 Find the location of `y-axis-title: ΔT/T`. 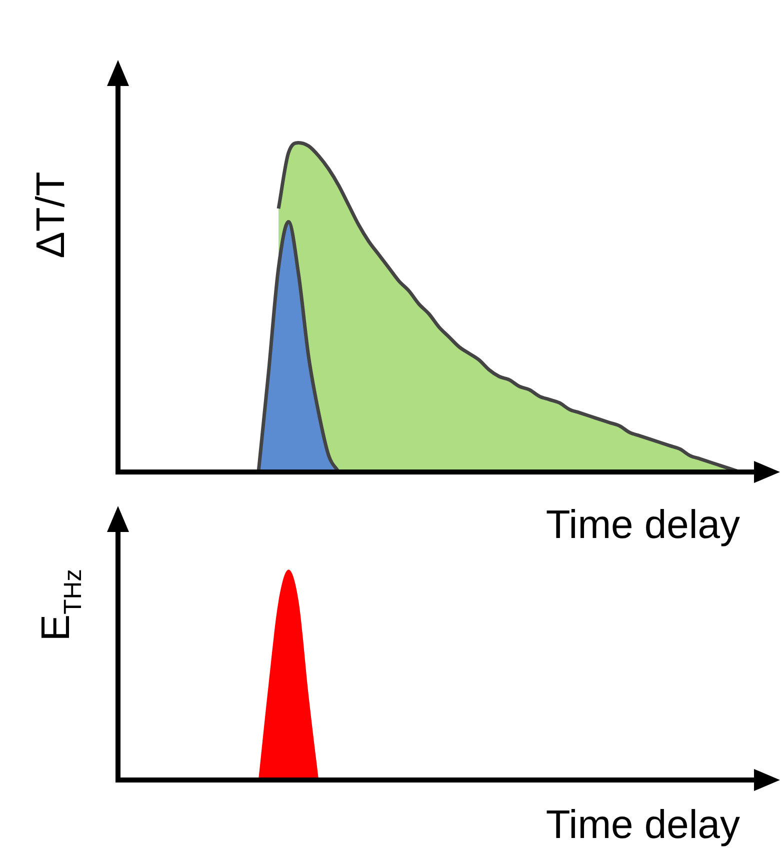

y-axis-title: ΔT/T is located at coordinates (51, 215).